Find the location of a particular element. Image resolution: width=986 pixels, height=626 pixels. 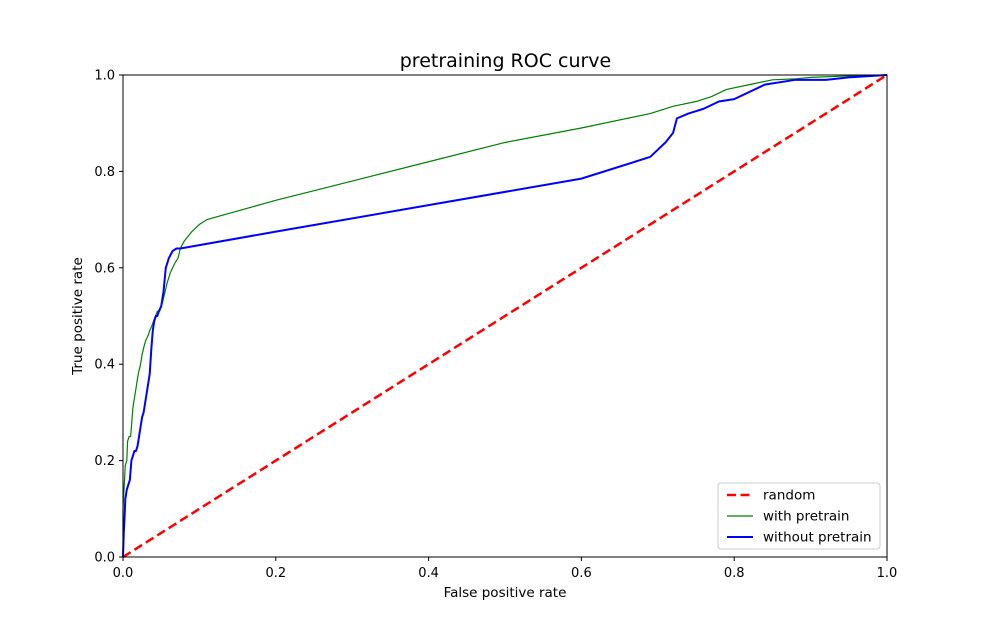

y-axis-label: True positive rate is located at coordinates (78, 316).